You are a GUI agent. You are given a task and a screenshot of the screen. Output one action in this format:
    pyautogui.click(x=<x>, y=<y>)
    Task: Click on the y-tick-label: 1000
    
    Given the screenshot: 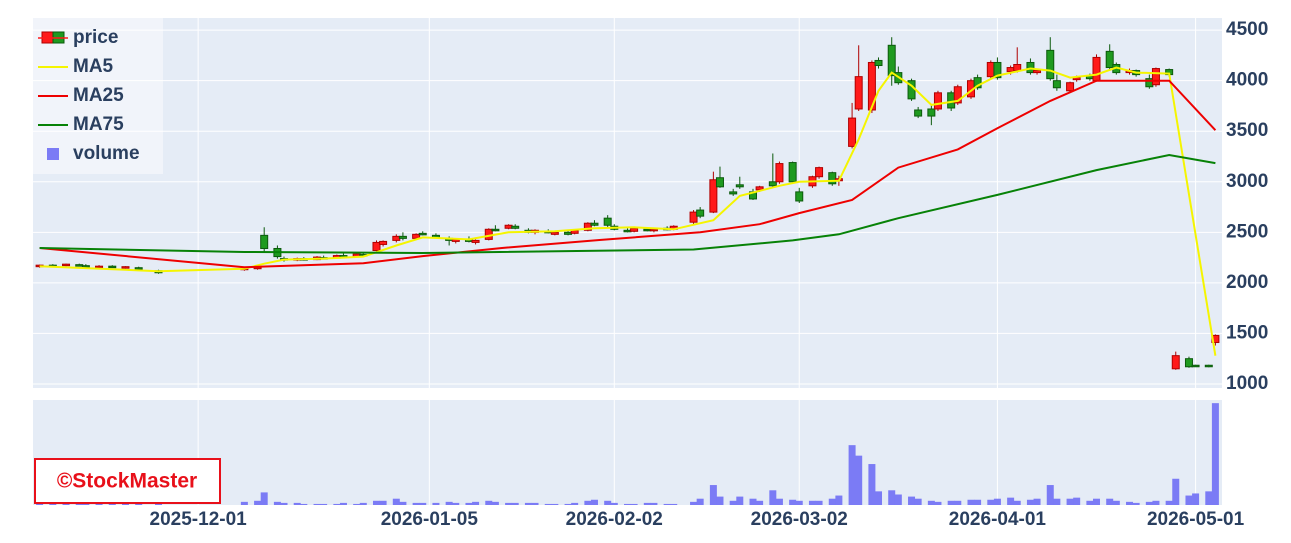 What is the action you would take?
    pyautogui.click(x=1247, y=383)
    